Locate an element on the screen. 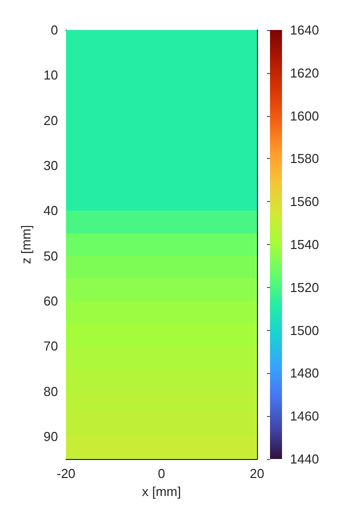 This screenshot has height=514, width=359. color-bar-label: 1640 is located at coordinates (304, 30).